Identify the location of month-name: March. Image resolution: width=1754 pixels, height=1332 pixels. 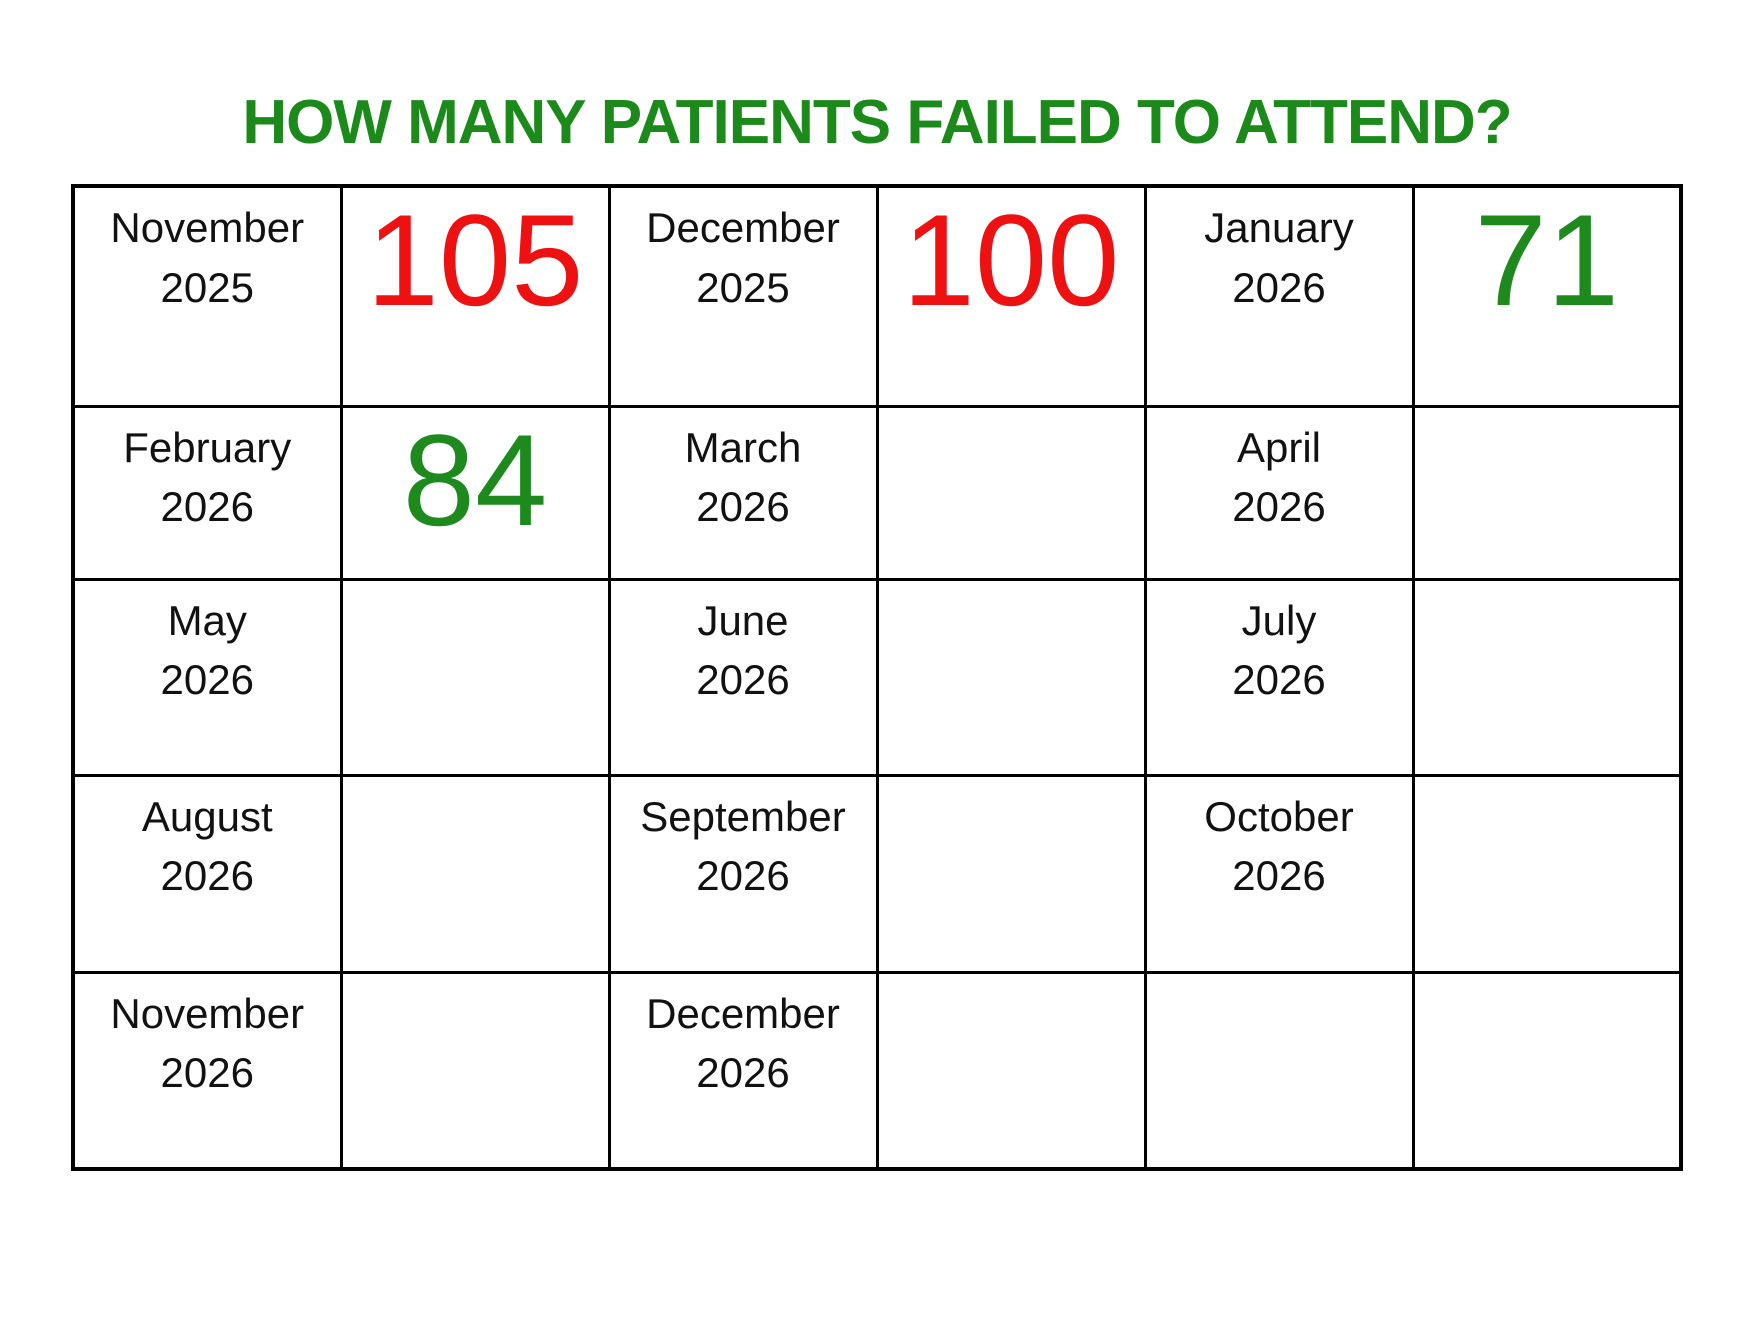
(743, 447).